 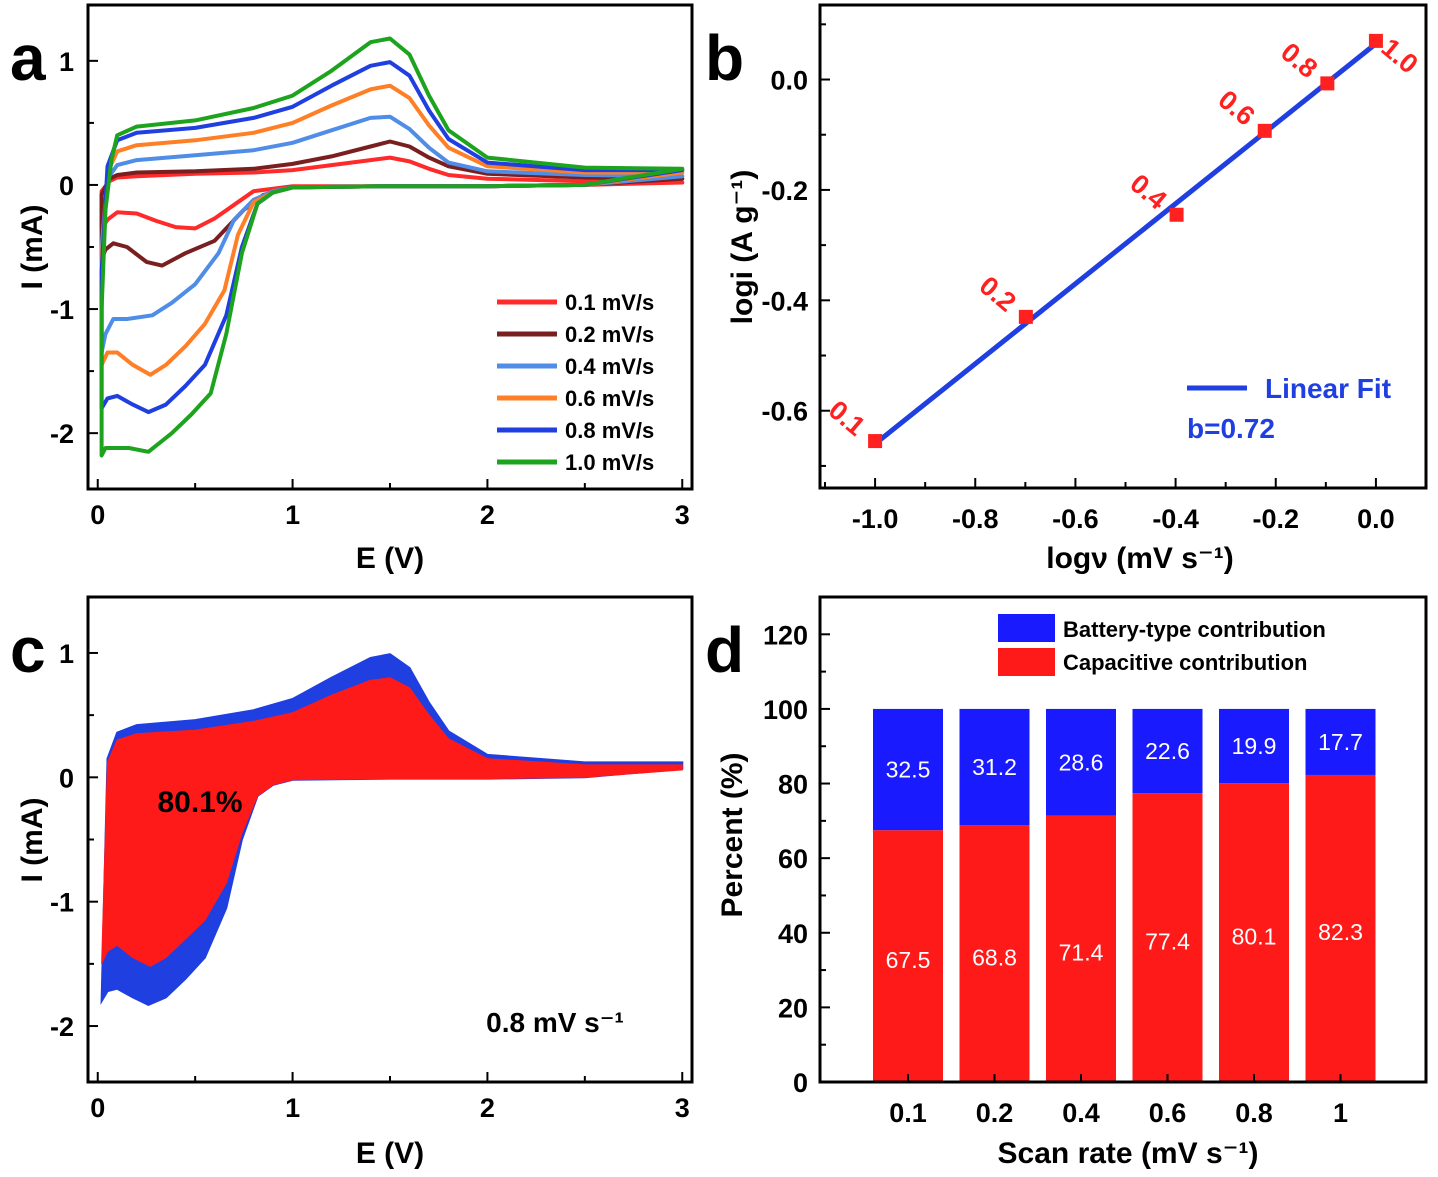 What do you see at coordinates (199, 802) in the screenshot?
I see `panel-c-percent-annotation: 80.1%` at bounding box center [199, 802].